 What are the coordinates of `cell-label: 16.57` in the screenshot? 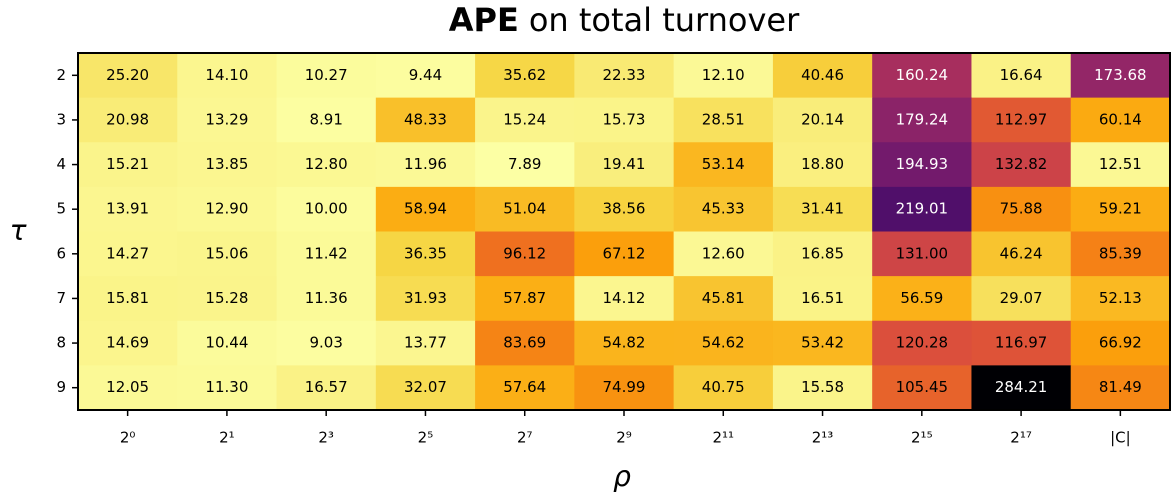 It's located at (326, 387).